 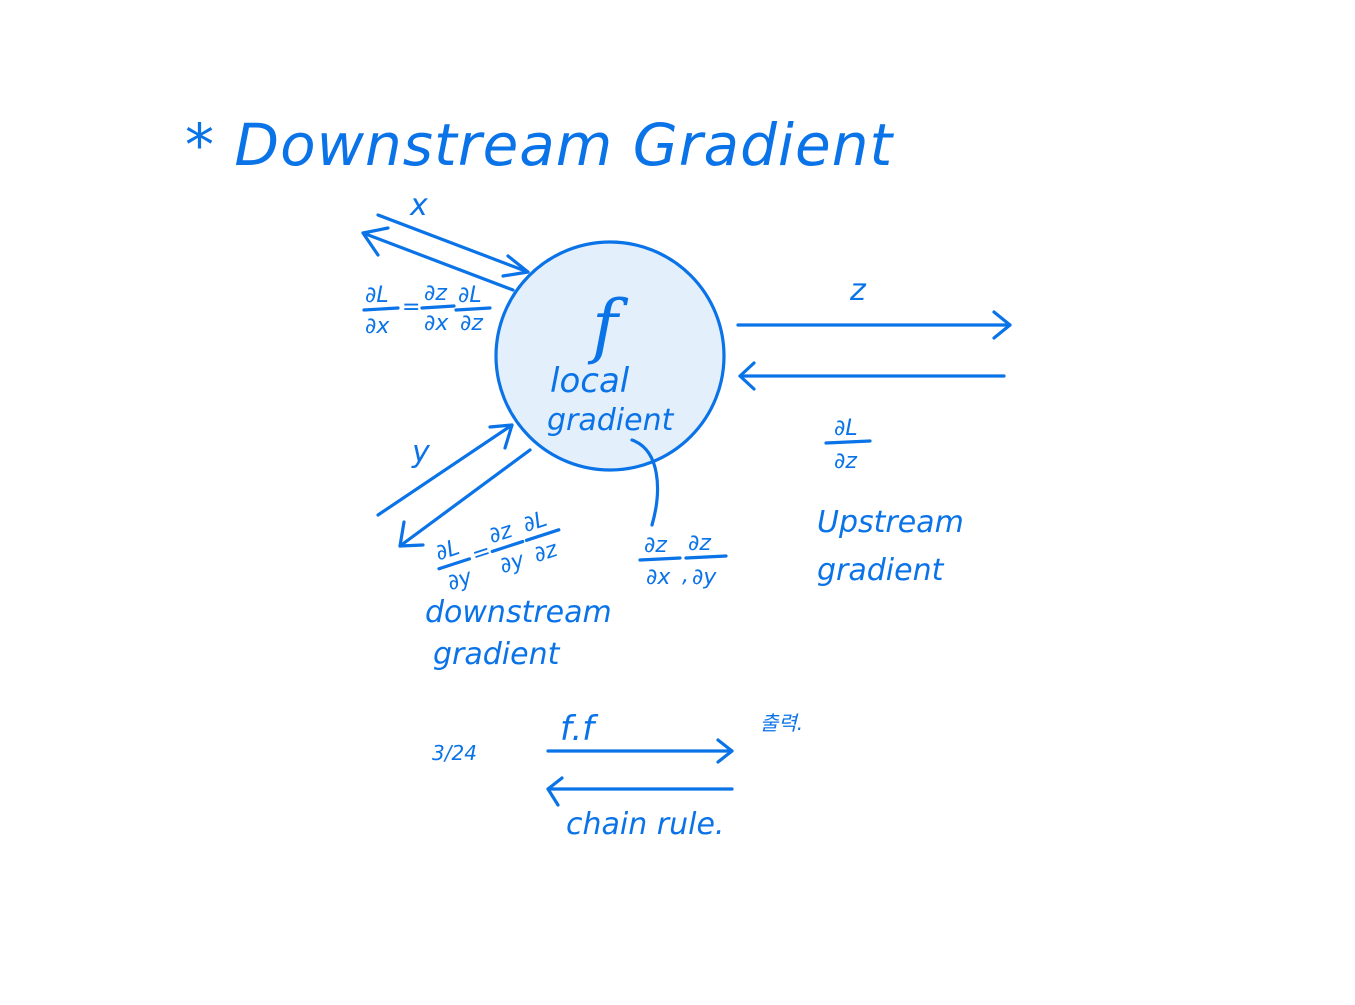 I want to click on upstream-gradient-expression: ∂L ∂z, so click(x=848, y=445).